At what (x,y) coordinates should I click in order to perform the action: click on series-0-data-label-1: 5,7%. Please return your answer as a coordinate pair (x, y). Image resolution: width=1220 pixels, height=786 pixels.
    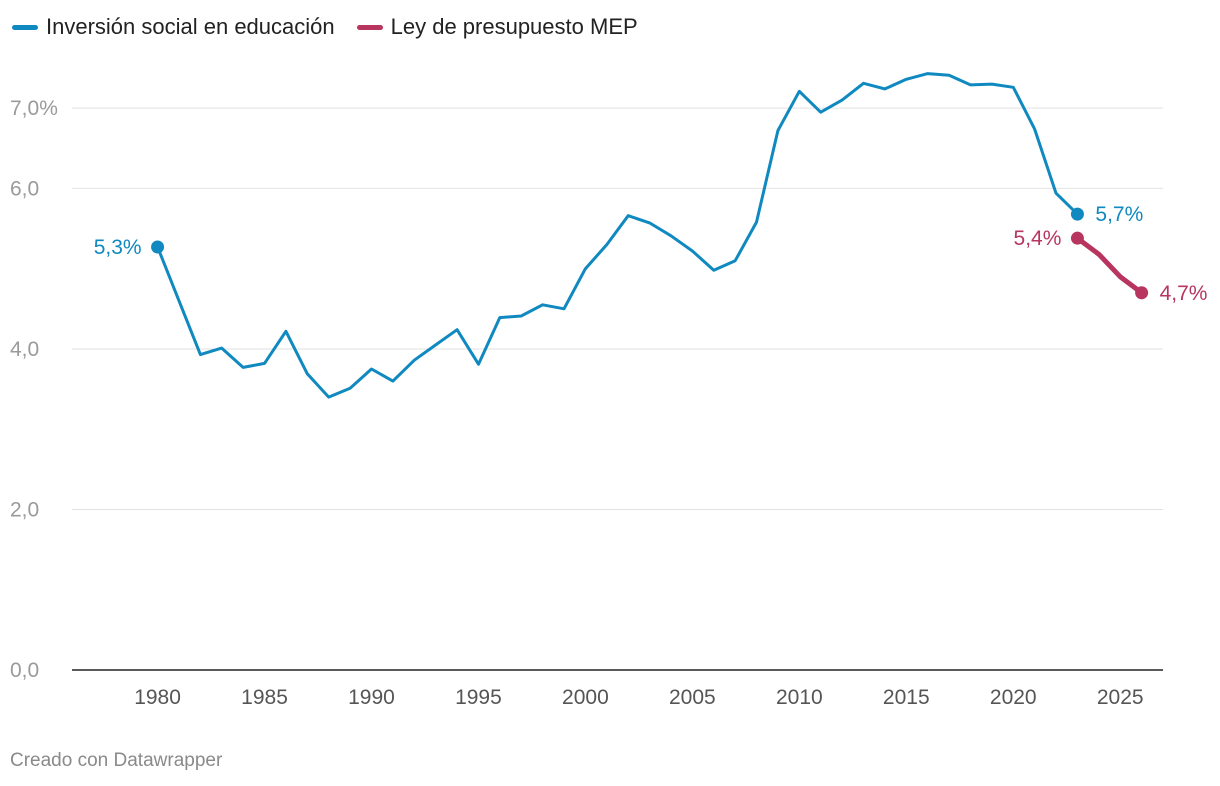
    Looking at the image, I should click on (1119, 214).